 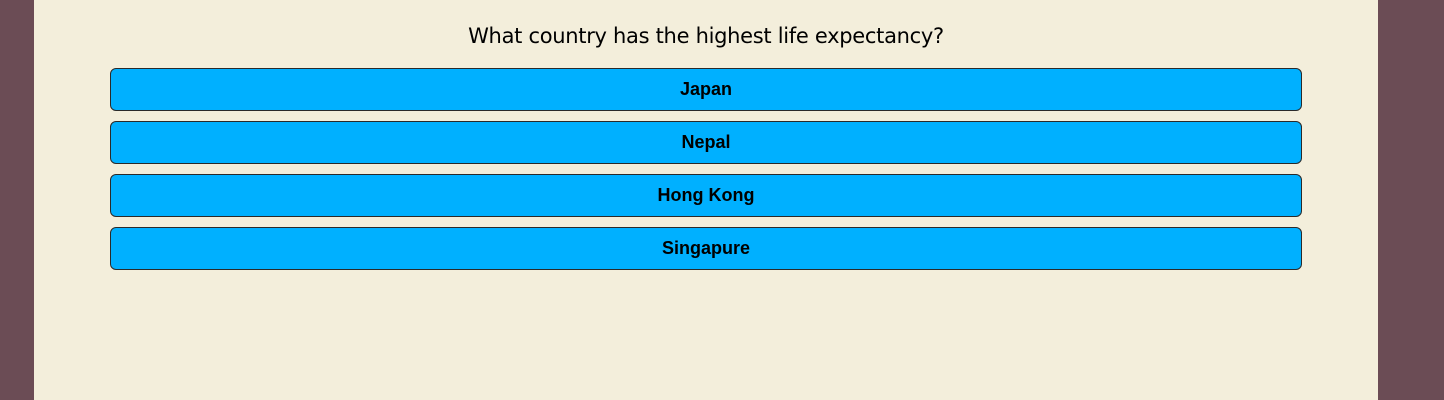 I want to click on answer-button-japan: Japan, so click(x=706, y=89).